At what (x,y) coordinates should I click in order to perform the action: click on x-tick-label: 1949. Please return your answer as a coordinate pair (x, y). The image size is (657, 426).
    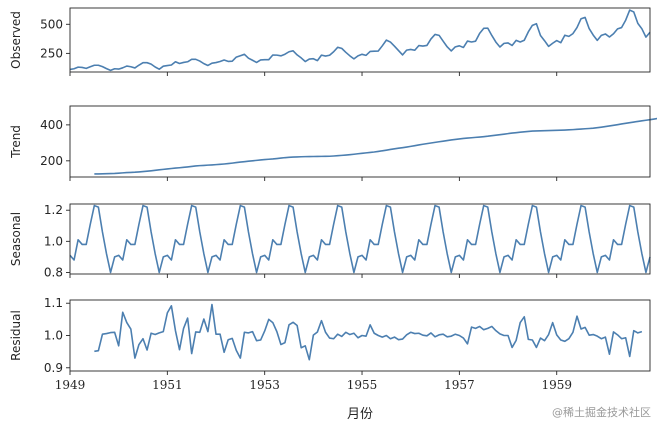
    Looking at the image, I should click on (70, 385).